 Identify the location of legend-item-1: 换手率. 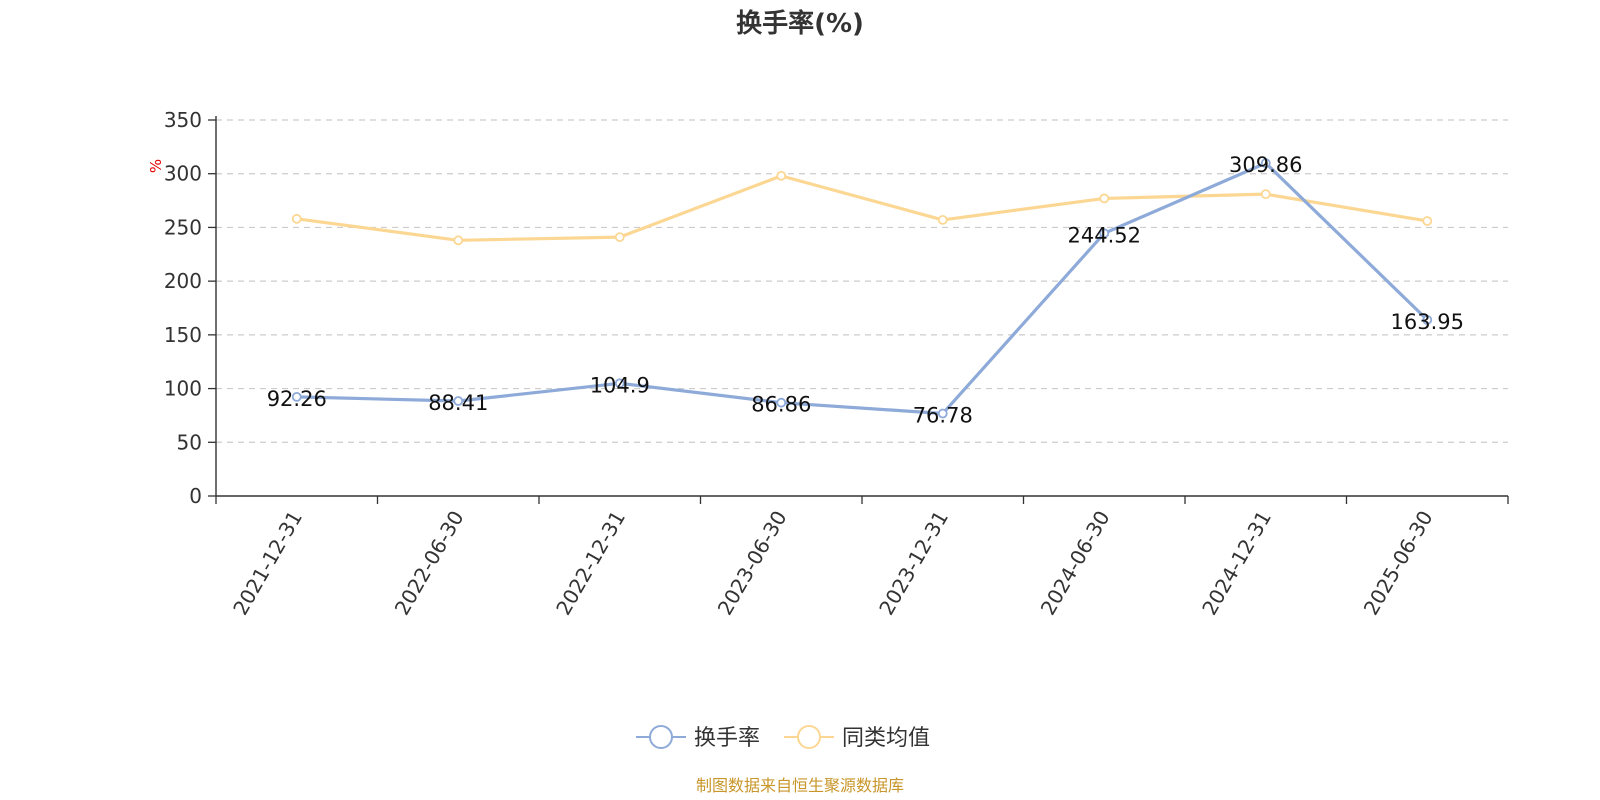
(698, 738).